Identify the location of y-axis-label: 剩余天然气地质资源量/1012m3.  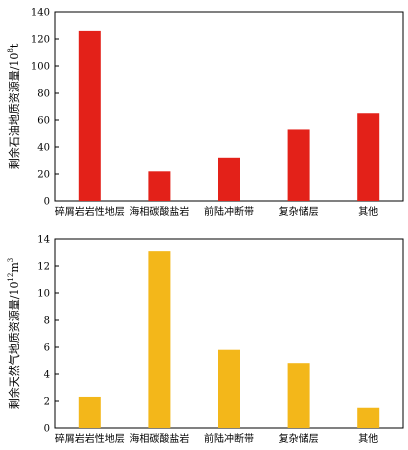
(14, 334).